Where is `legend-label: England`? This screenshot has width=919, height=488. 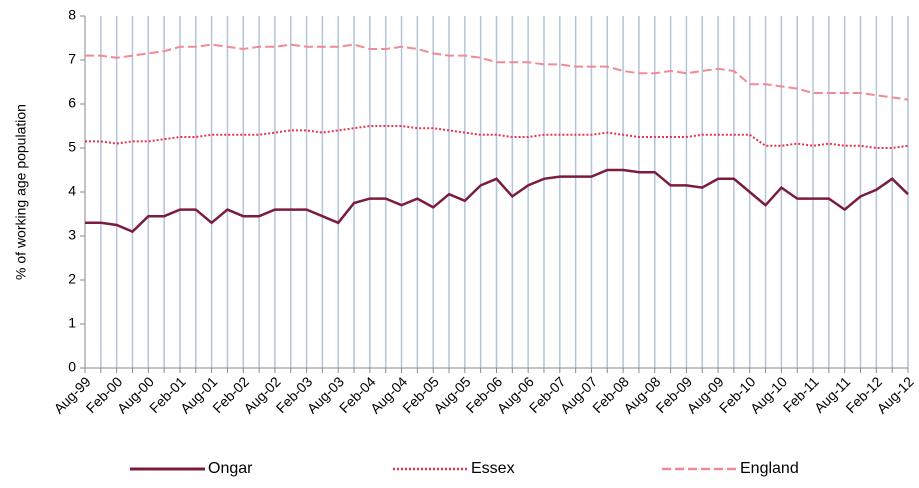 legend-label: England is located at coordinates (769, 468).